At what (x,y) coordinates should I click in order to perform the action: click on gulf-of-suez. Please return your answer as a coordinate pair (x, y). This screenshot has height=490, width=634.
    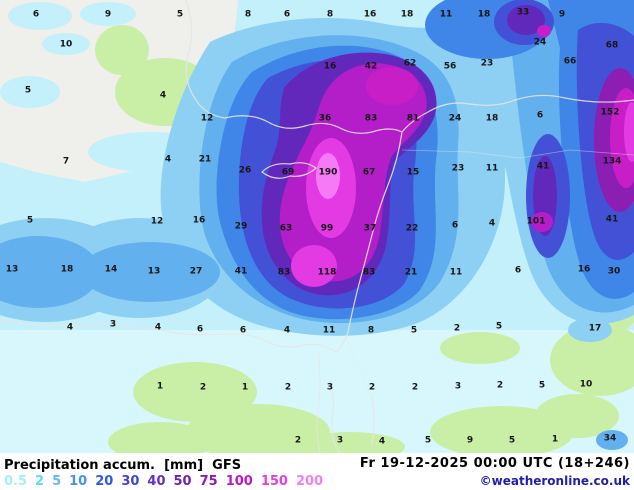
    Looking at the image, I should click on (335, 416).